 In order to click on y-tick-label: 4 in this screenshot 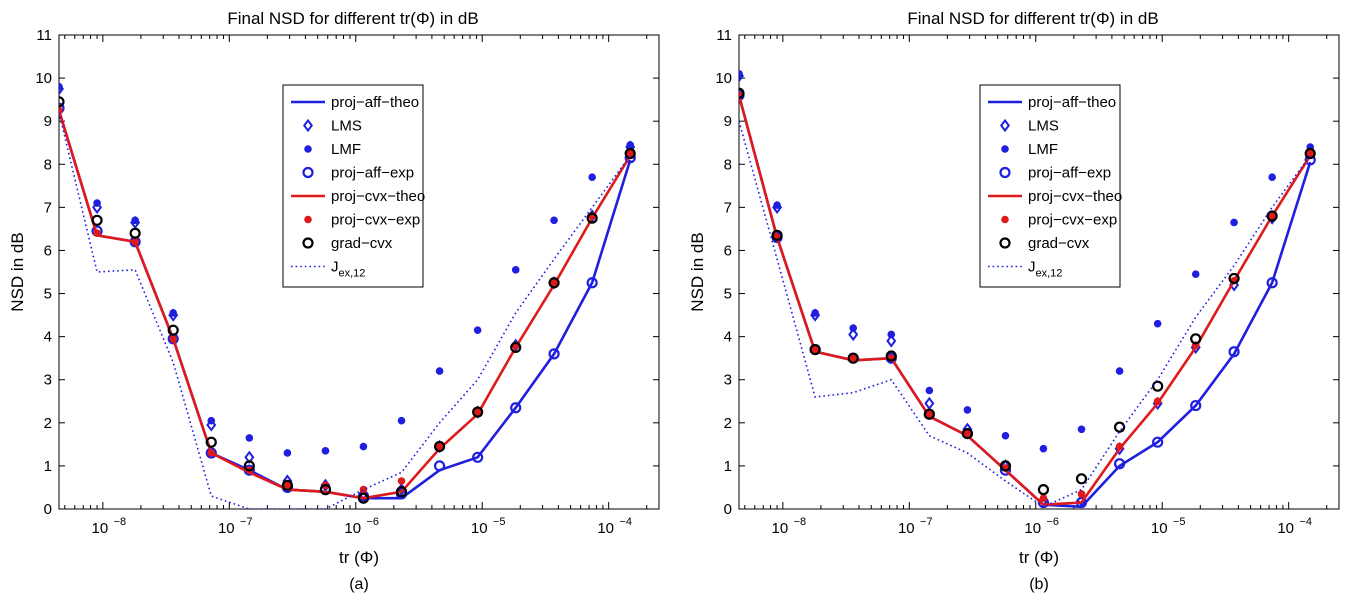, I will do `click(48, 337)`.